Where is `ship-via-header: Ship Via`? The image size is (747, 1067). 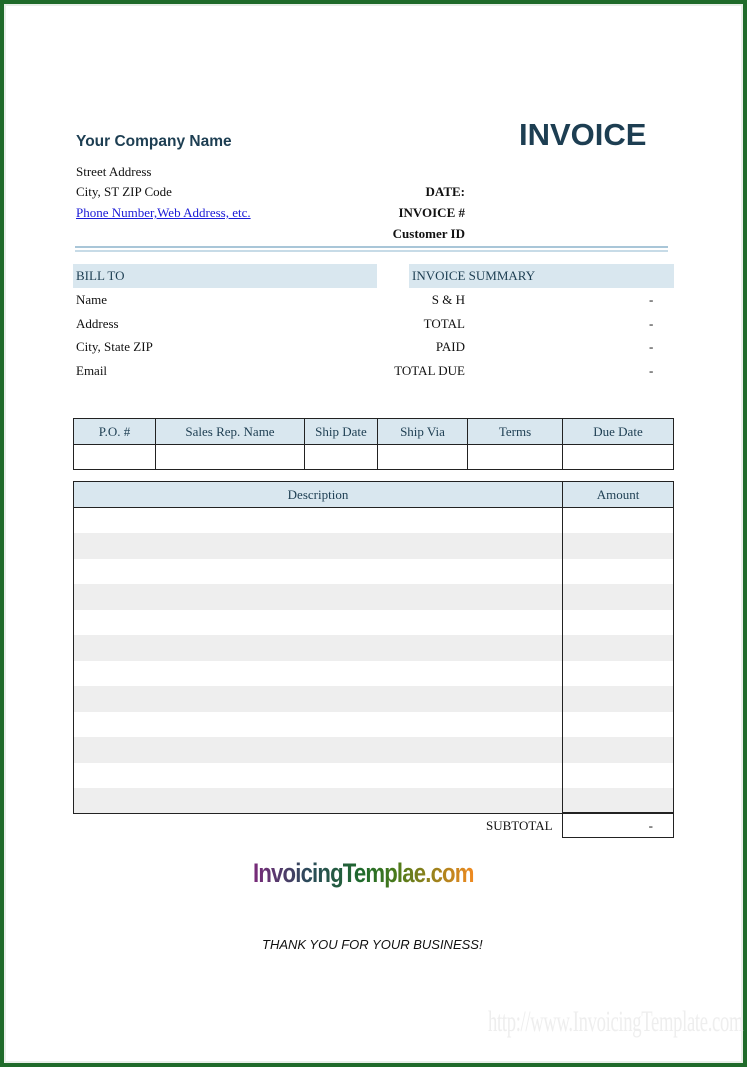 ship-via-header: Ship Via is located at coordinates (422, 431).